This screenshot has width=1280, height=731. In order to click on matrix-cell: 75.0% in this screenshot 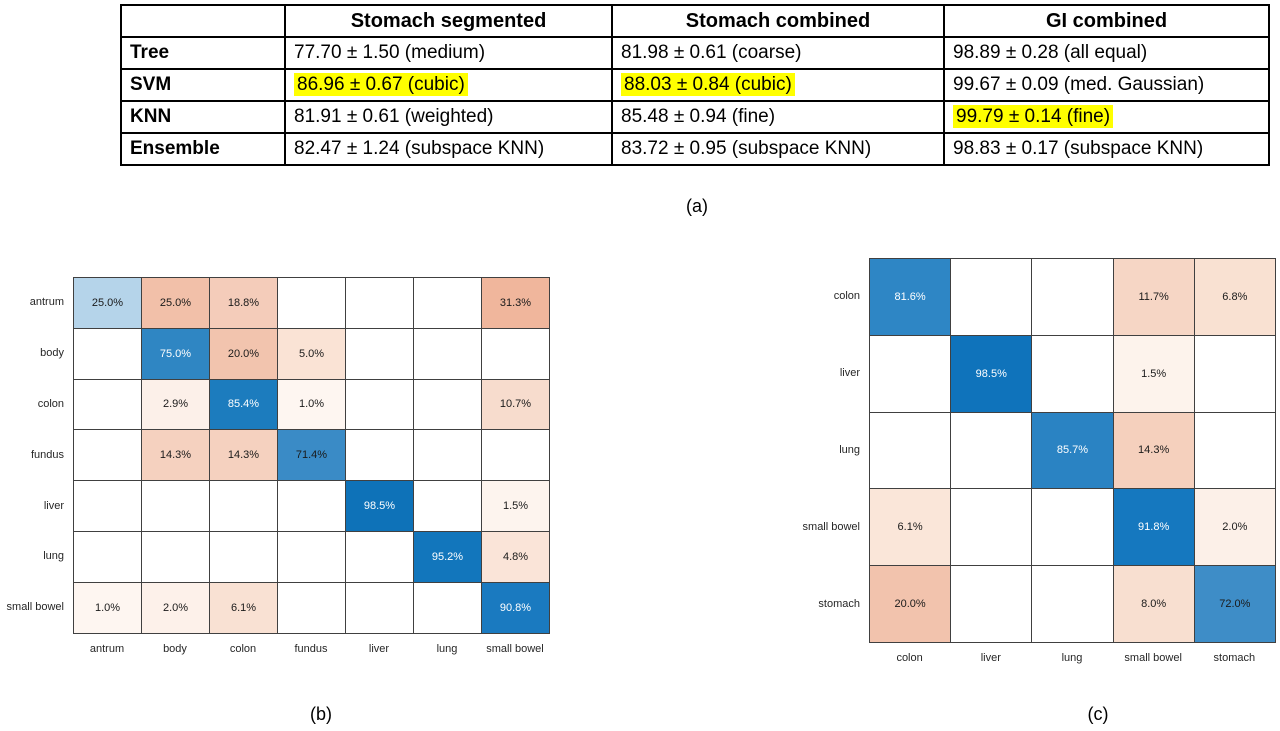, I will do `click(176, 354)`.